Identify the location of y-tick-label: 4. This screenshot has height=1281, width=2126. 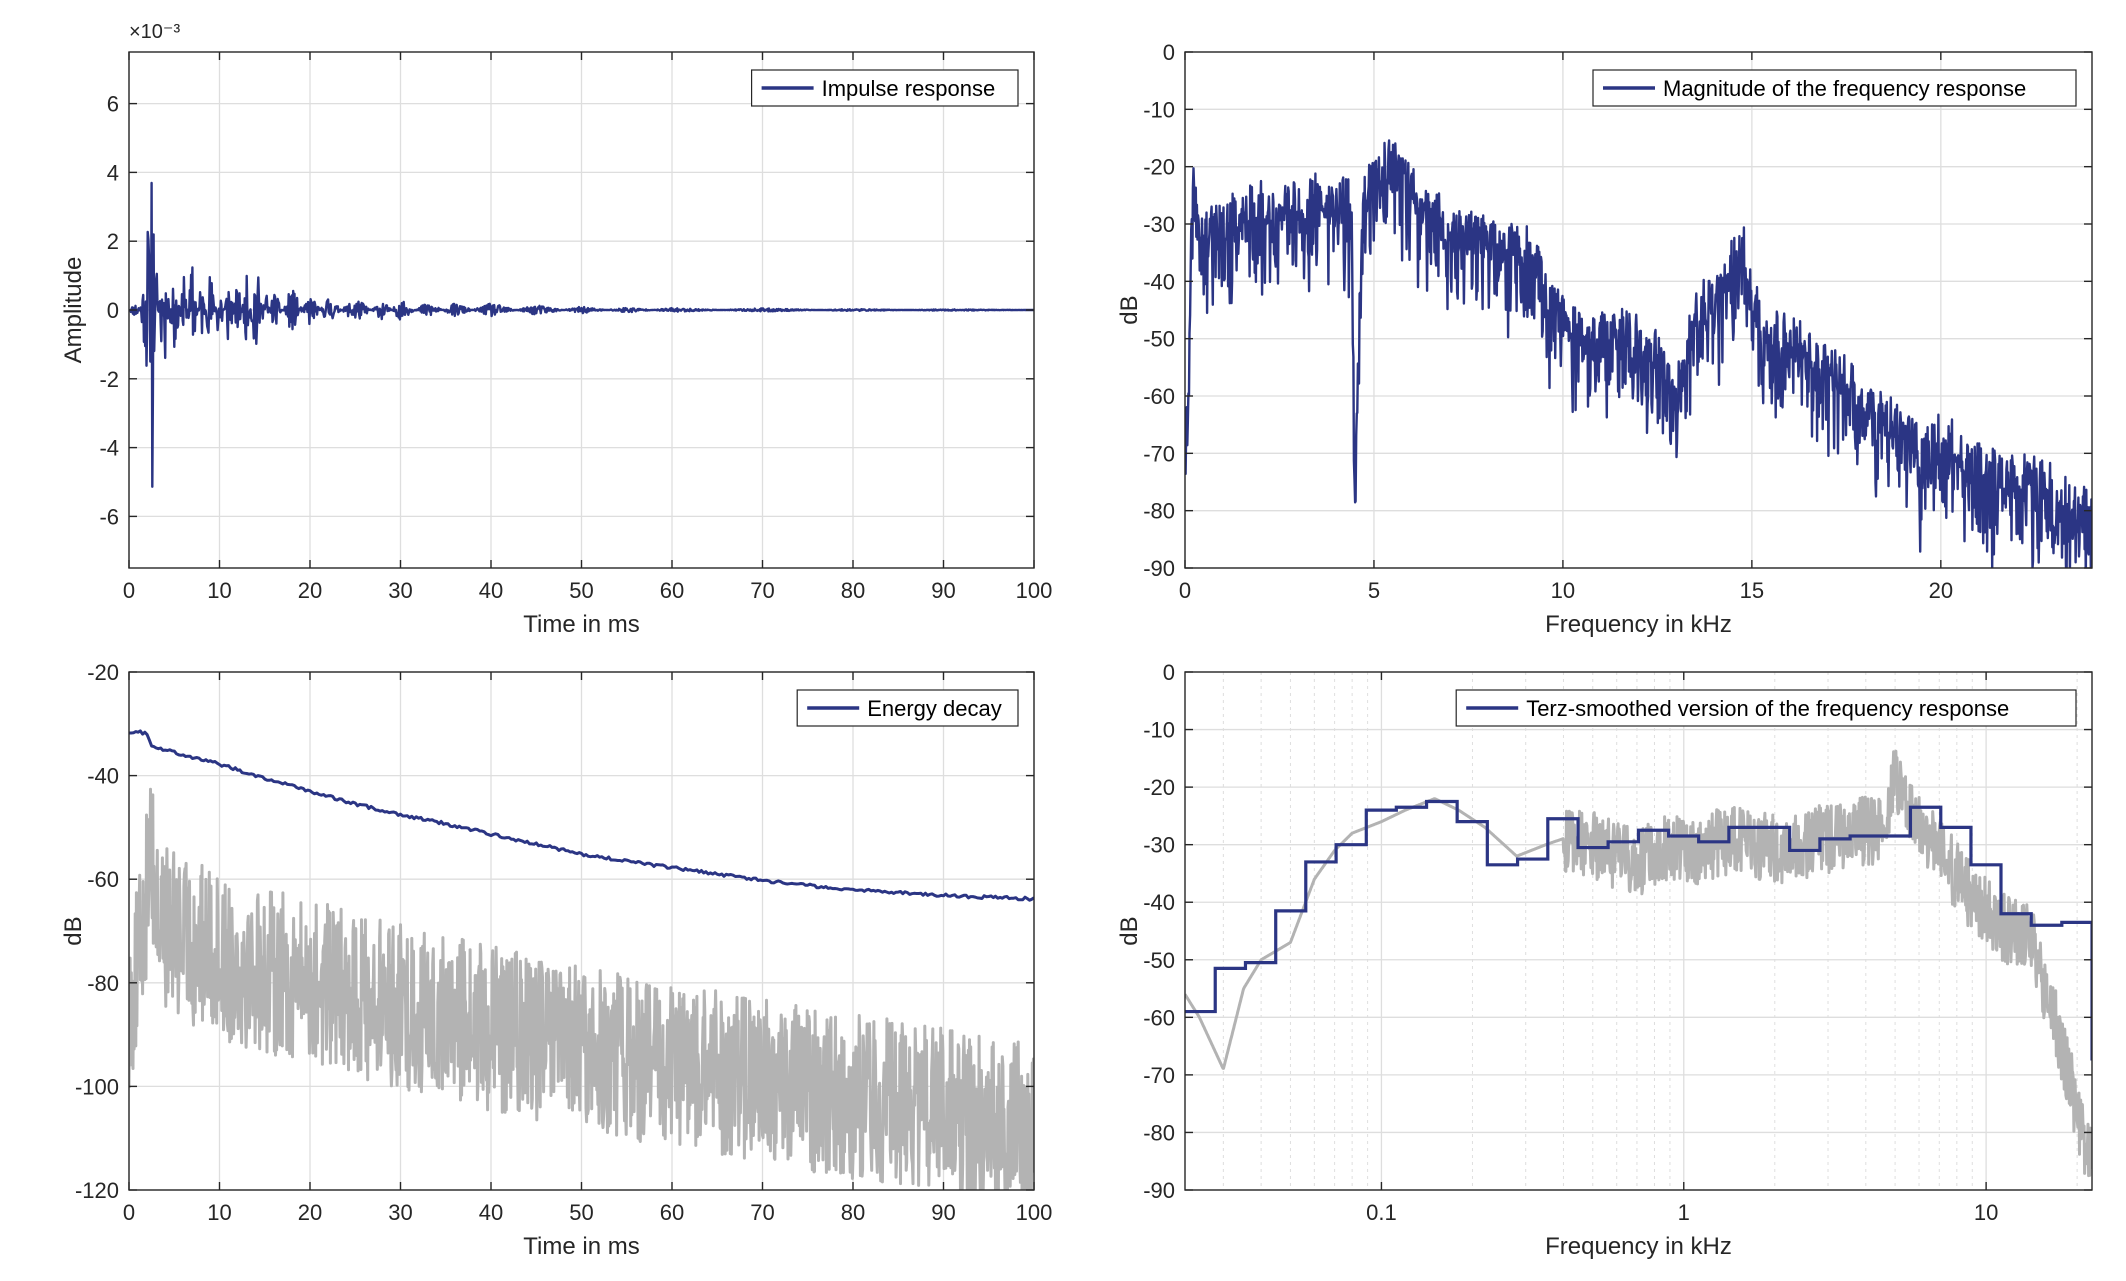
(113, 172).